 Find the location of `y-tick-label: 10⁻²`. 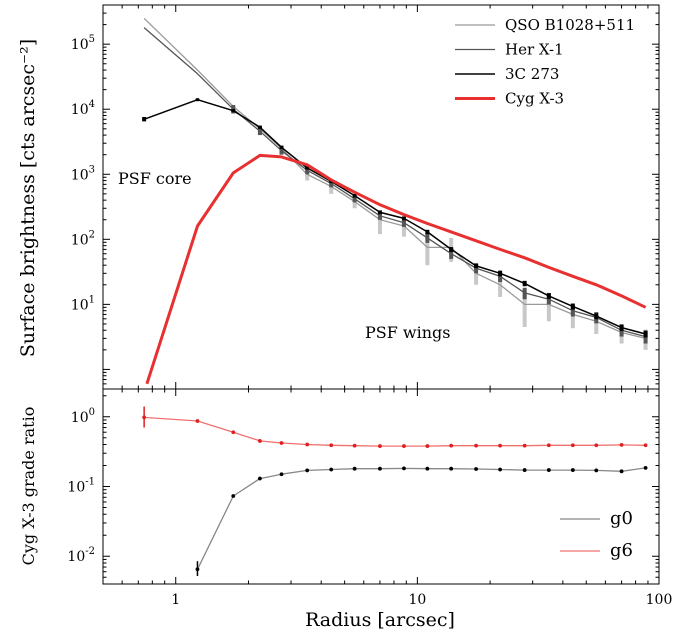

y-tick-label: 10⁻² is located at coordinates (81, 555).